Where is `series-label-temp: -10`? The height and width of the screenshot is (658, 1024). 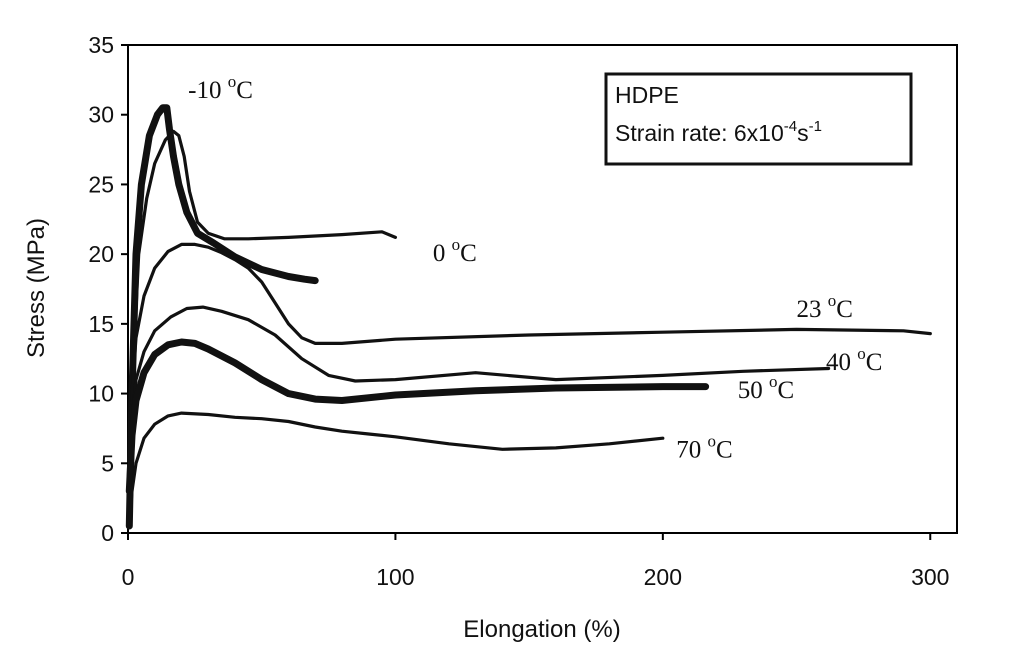 series-label-temp: -10 is located at coordinates (208, 90).